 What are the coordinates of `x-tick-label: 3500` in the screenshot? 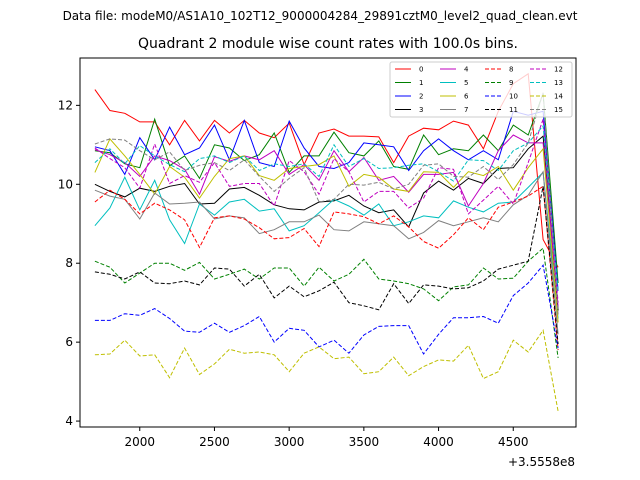 It's located at (364, 442).